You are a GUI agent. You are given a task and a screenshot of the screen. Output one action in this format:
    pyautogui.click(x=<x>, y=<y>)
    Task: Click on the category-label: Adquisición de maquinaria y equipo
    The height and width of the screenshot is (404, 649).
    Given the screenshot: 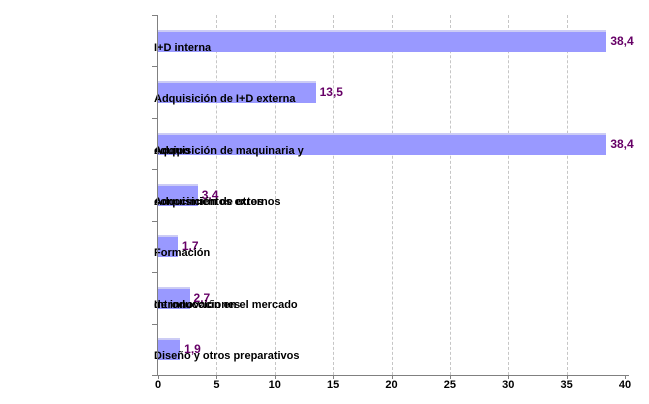 What is the action you would take?
    pyautogui.click(x=229, y=150)
    